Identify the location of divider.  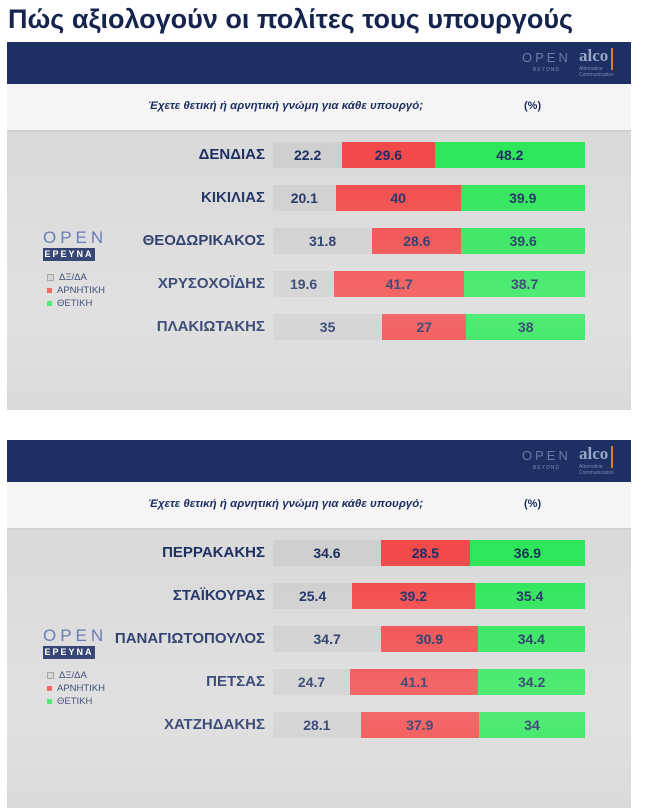
(319, 131).